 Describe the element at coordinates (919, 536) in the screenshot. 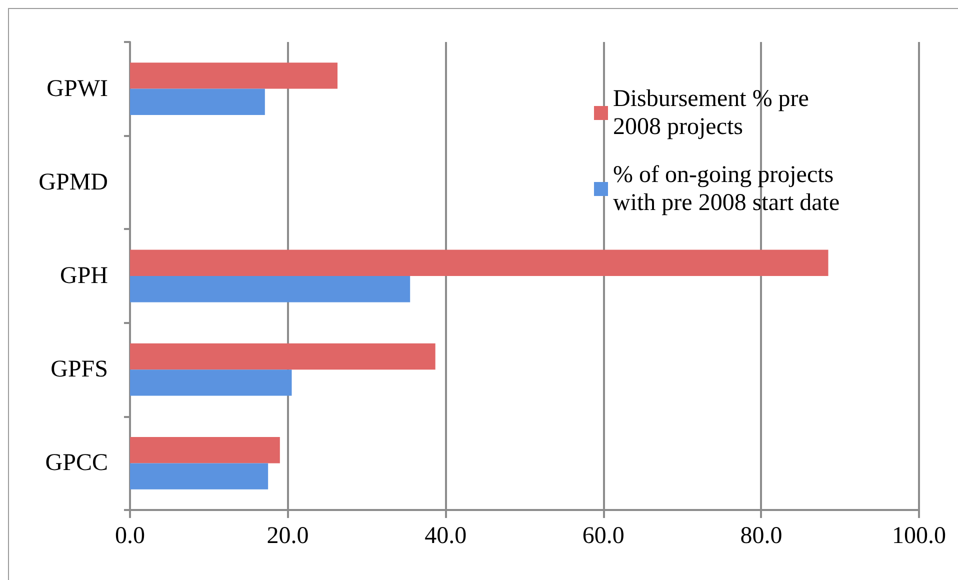

I see `x-tick-label: 100.0` at that location.